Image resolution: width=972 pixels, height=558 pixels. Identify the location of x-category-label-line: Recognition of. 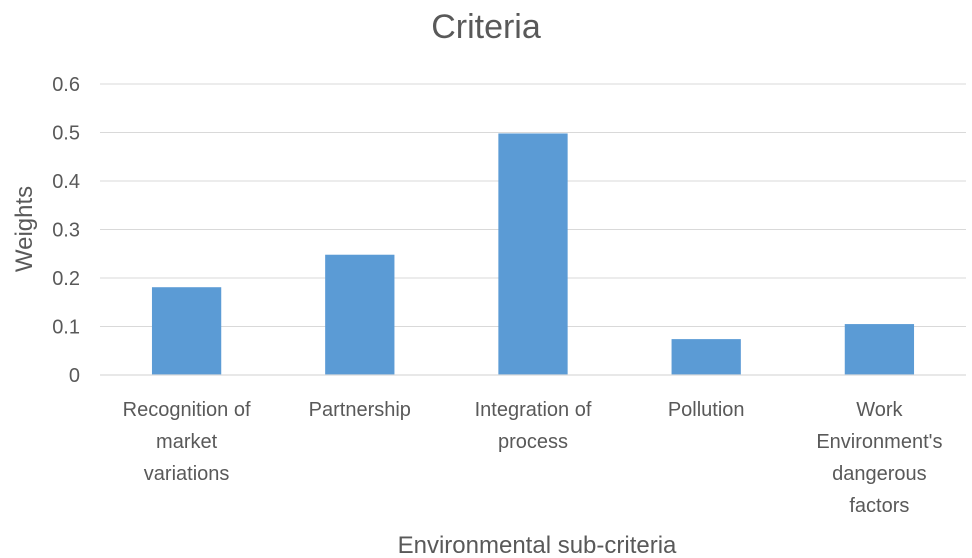
(187, 410).